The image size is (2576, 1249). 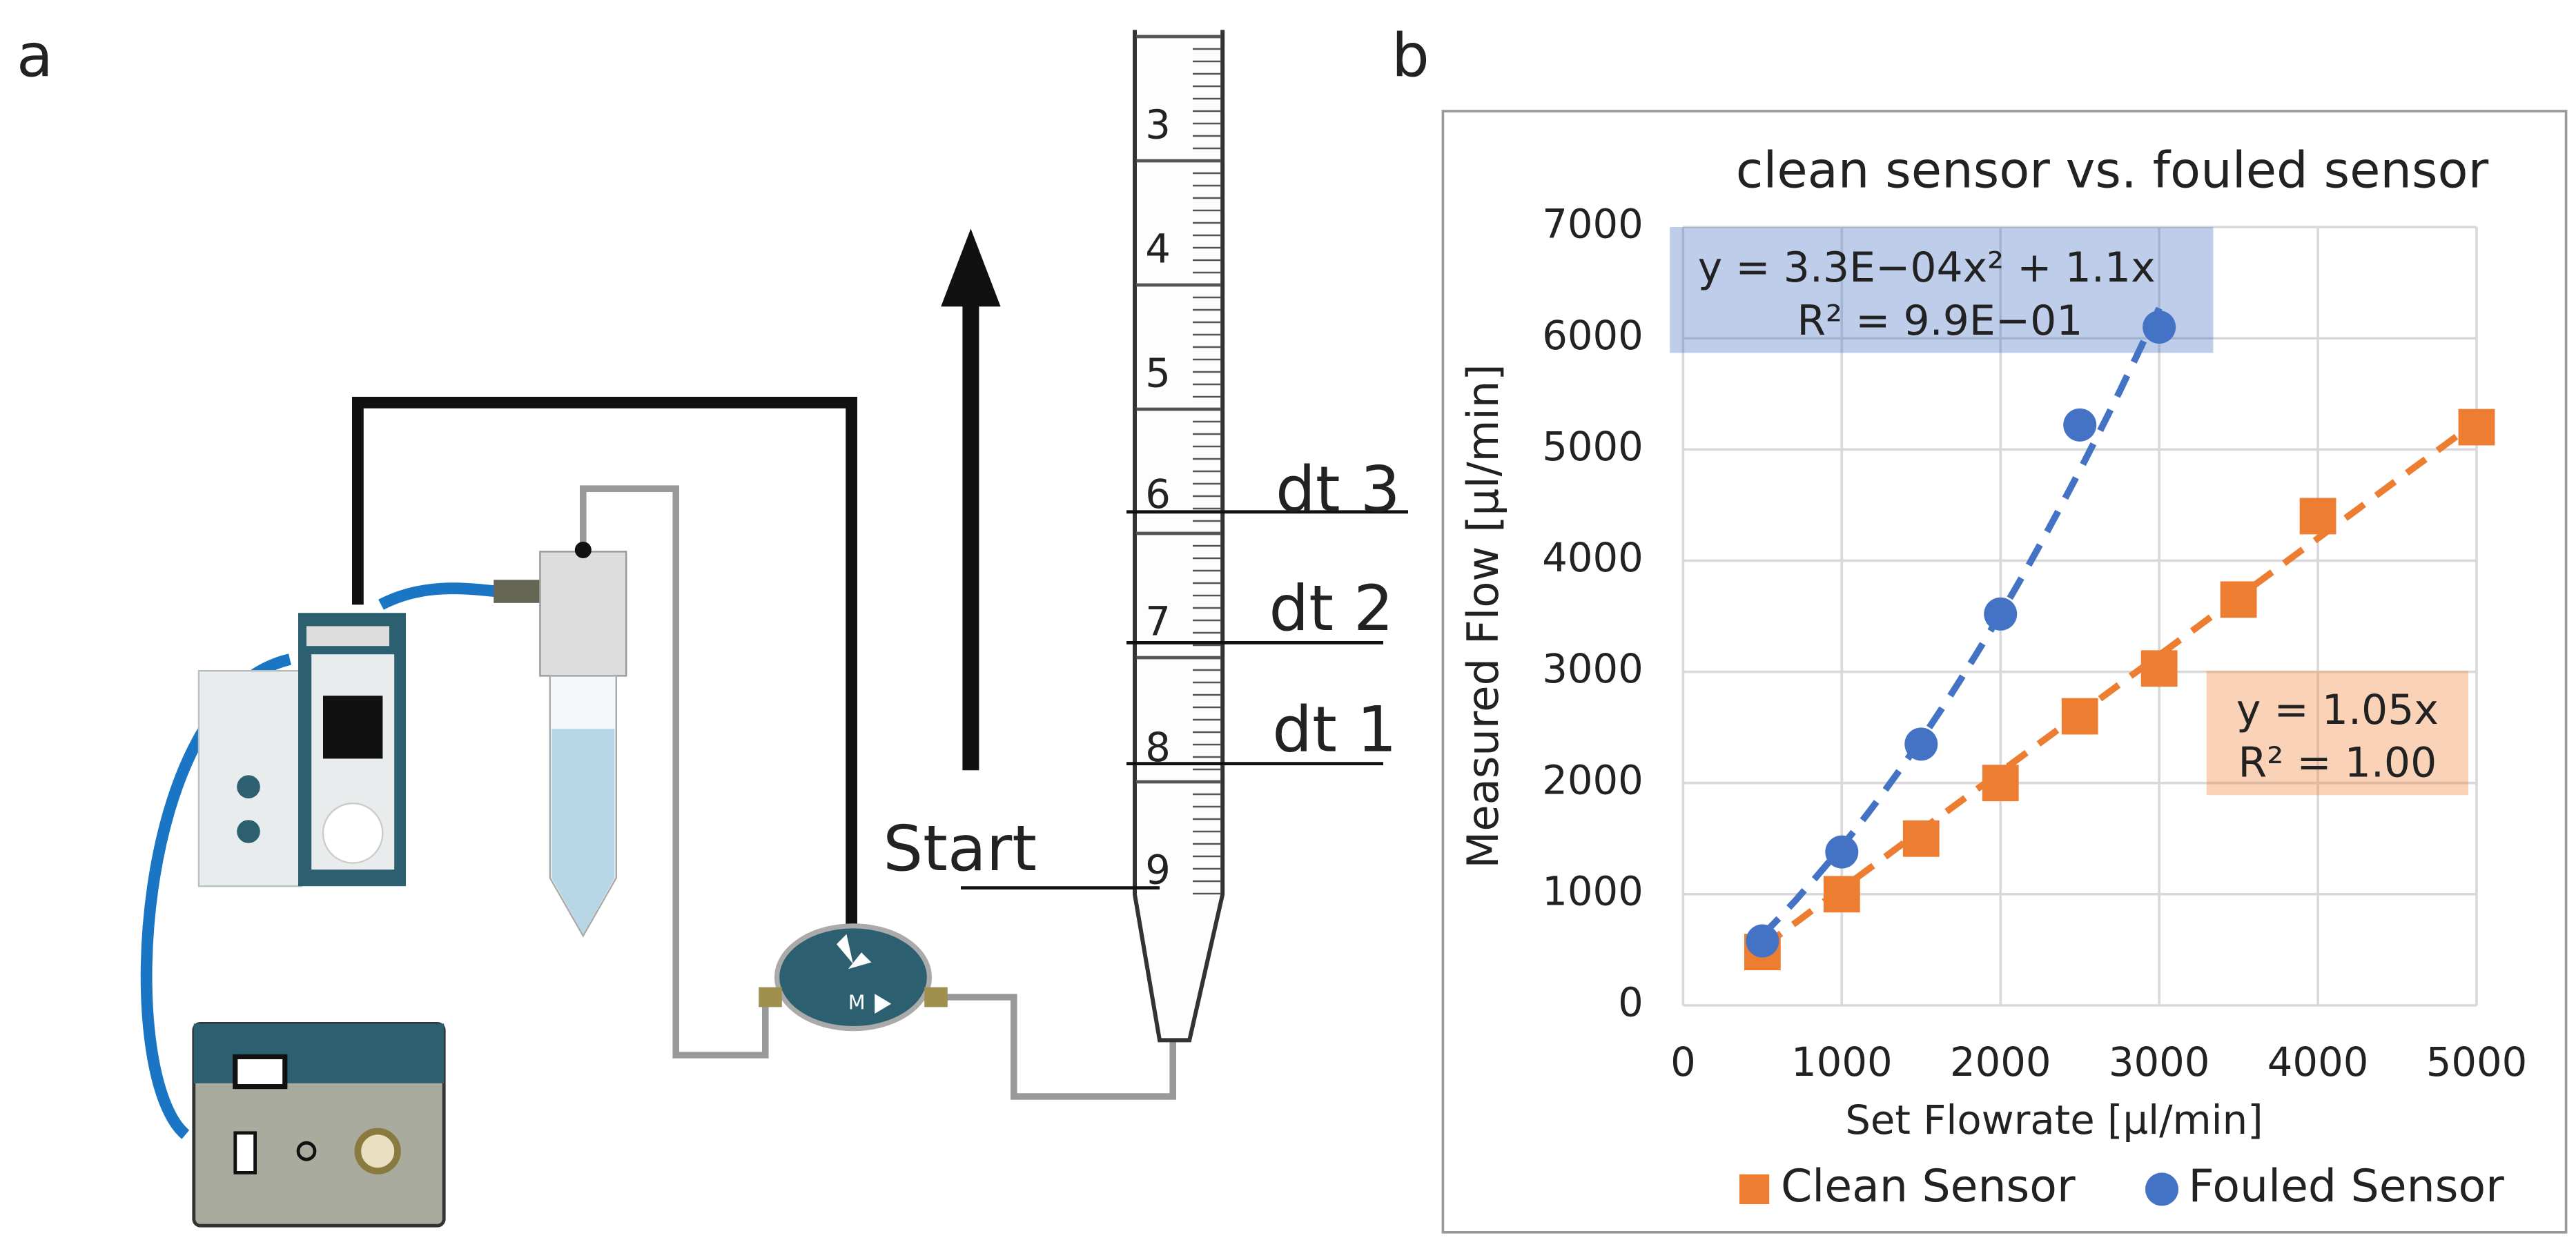 What do you see at coordinates (2346, 1186) in the screenshot?
I see `legend-label: Fouled Sensor` at bounding box center [2346, 1186].